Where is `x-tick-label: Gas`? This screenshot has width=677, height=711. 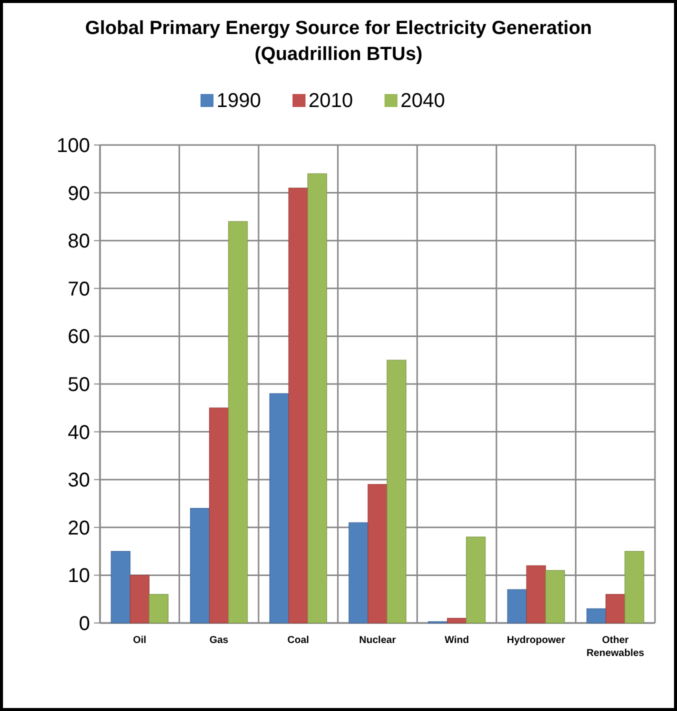
x-tick-label: Gas is located at coordinates (219, 640).